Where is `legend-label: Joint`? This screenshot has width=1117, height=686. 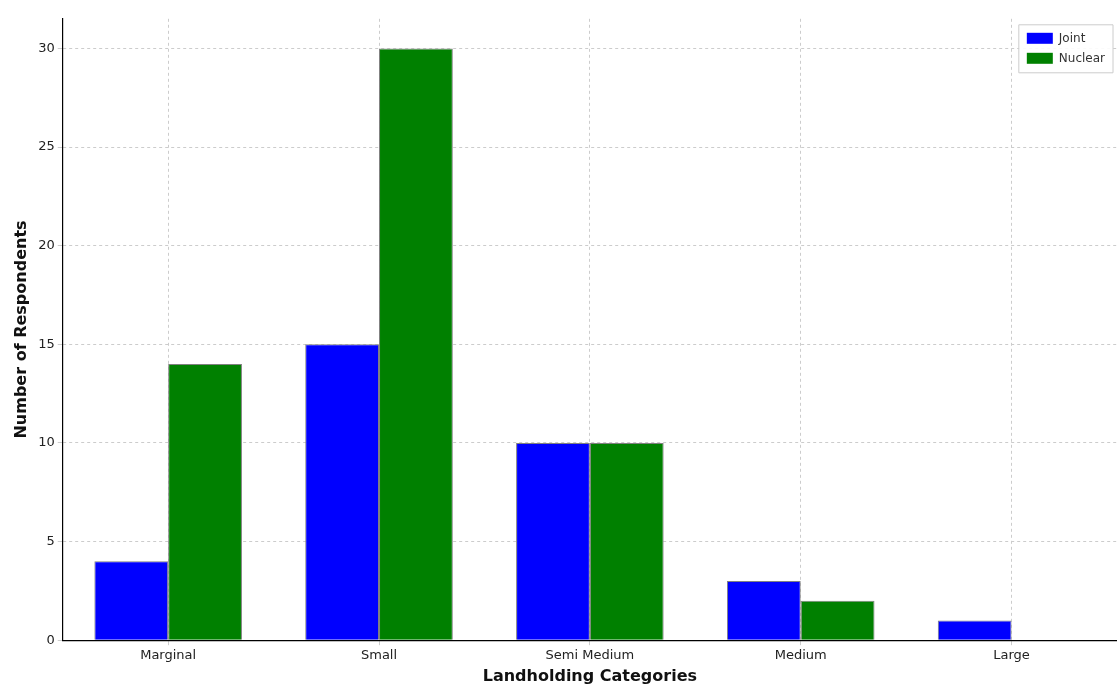
legend-label: Joint is located at coordinates (1071, 37).